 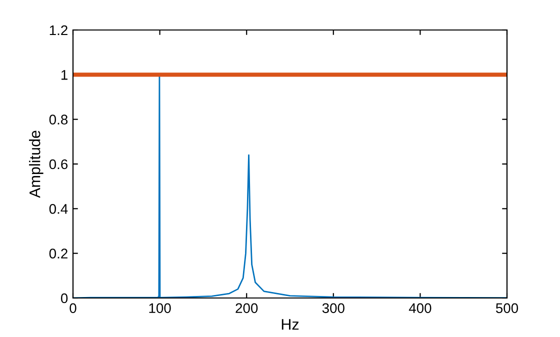 What do you see at coordinates (64, 298) in the screenshot?
I see `y-tick-label: 0` at bounding box center [64, 298].